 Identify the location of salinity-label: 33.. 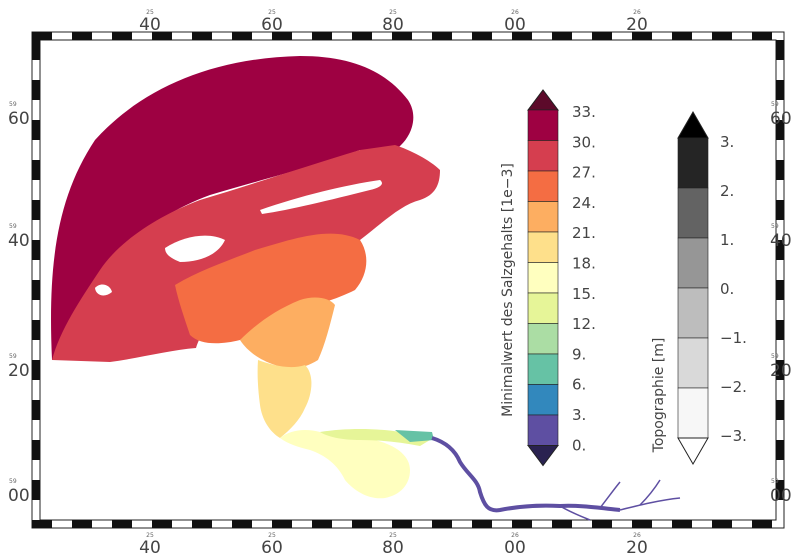
(584, 112).